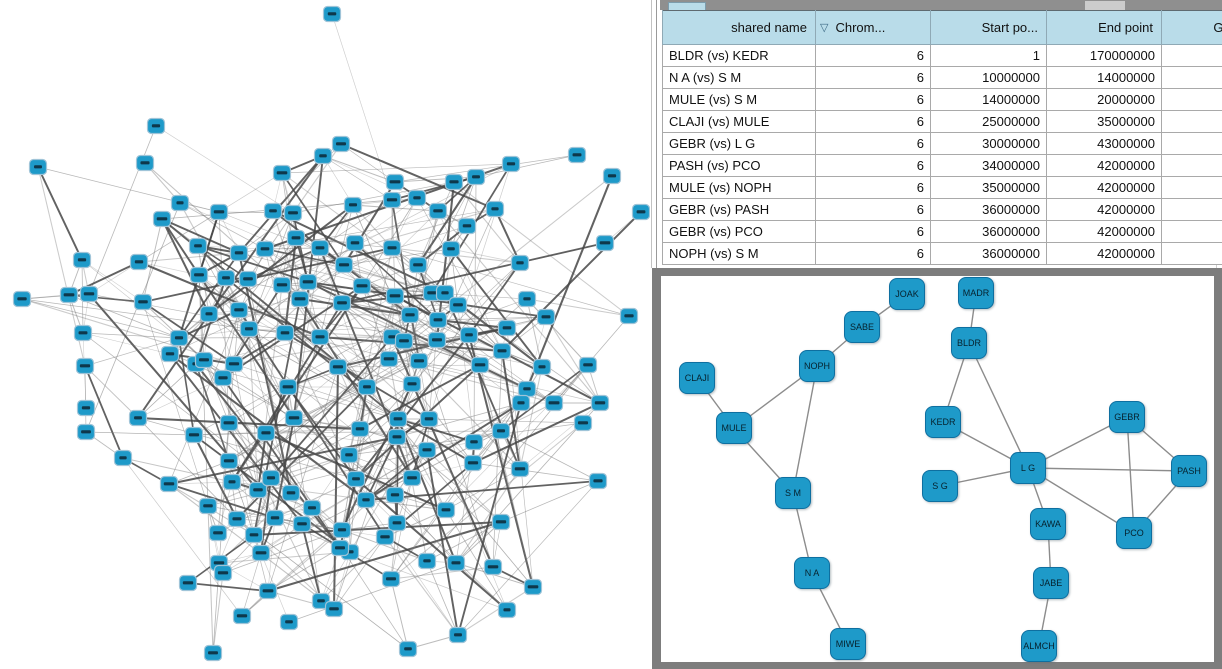 The image size is (1222, 669). Describe the element at coordinates (1191, 165) in the screenshot. I see `table-cell: 11.4` at that location.